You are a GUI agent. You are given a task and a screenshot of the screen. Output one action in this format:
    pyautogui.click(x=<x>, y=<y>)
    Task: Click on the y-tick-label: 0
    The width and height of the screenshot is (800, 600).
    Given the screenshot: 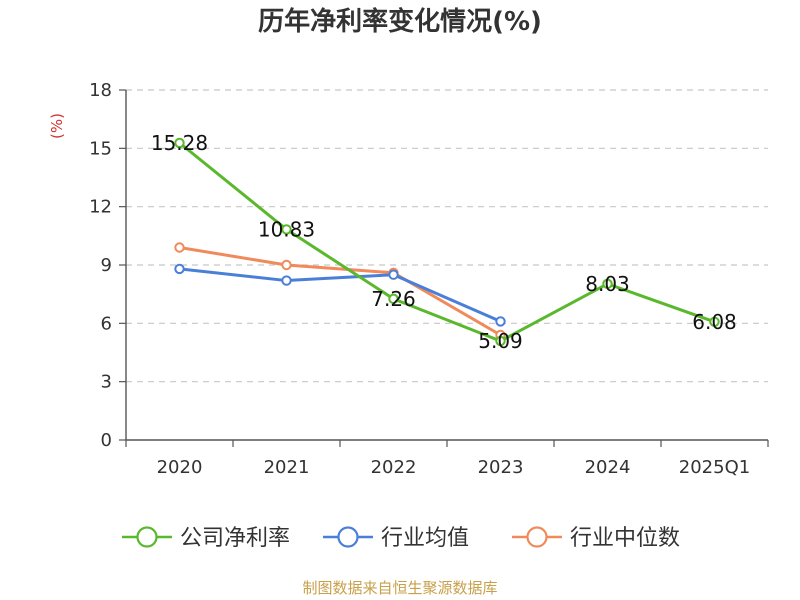 What is the action you would take?
    pyautogui.click(x=106, y=440)
    